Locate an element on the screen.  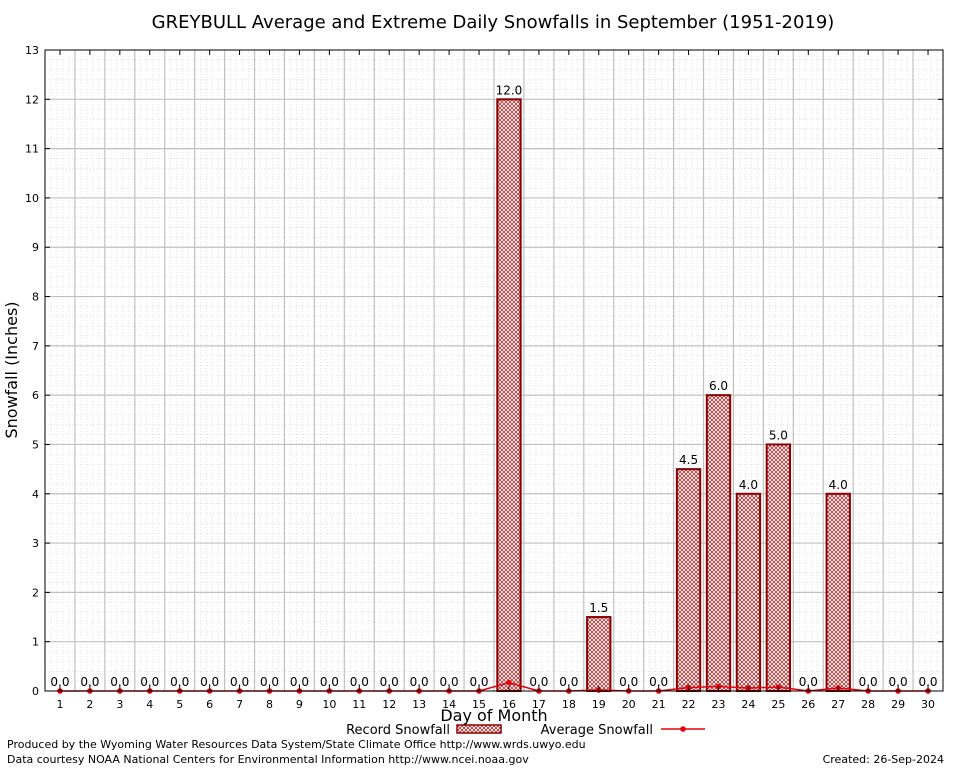
x-tick-label: 7 is located at coordinates (239, 704).